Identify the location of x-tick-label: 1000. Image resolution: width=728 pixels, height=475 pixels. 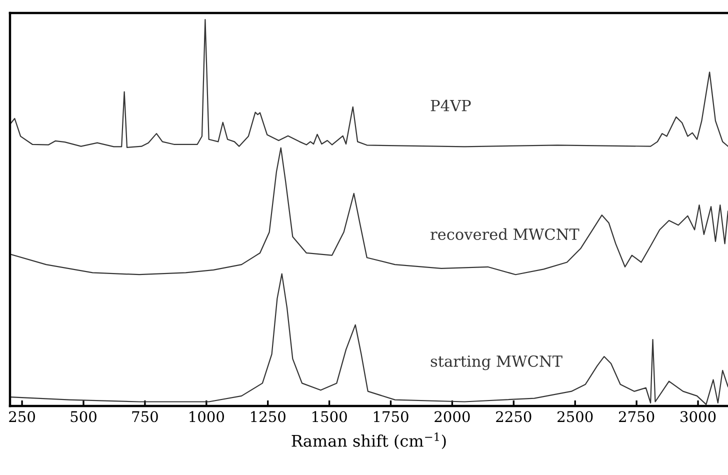
(207, 416).